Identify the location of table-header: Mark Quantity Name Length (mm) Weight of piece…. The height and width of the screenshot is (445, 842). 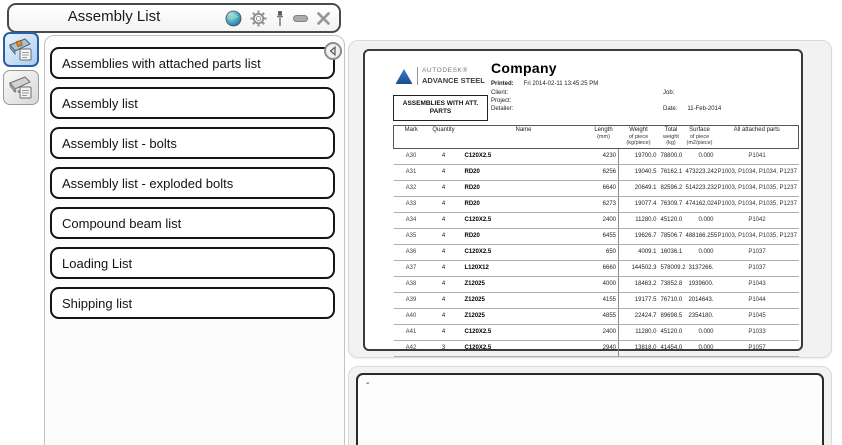
(596, 137).